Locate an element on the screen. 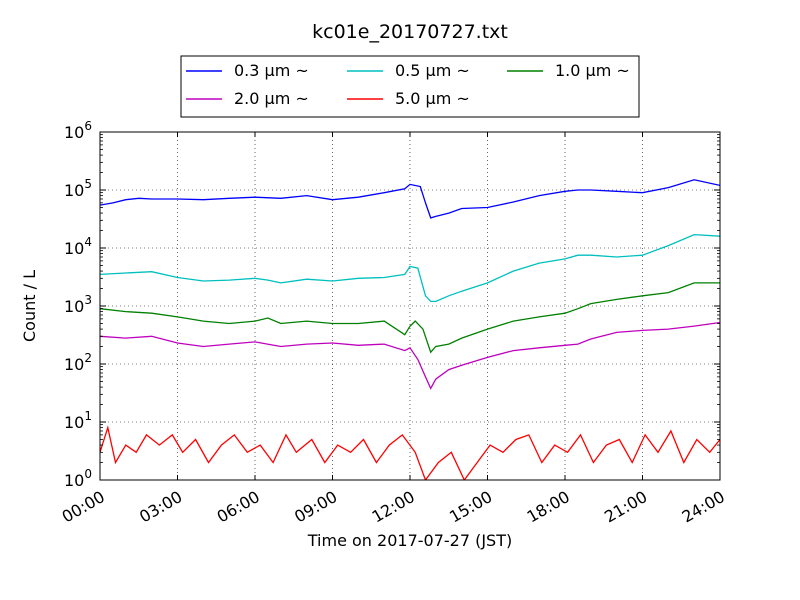 The height and width of the screenshot is (600, 800). legend-label-3: 2.0 μm ~ is located at coordinates (271, 98).